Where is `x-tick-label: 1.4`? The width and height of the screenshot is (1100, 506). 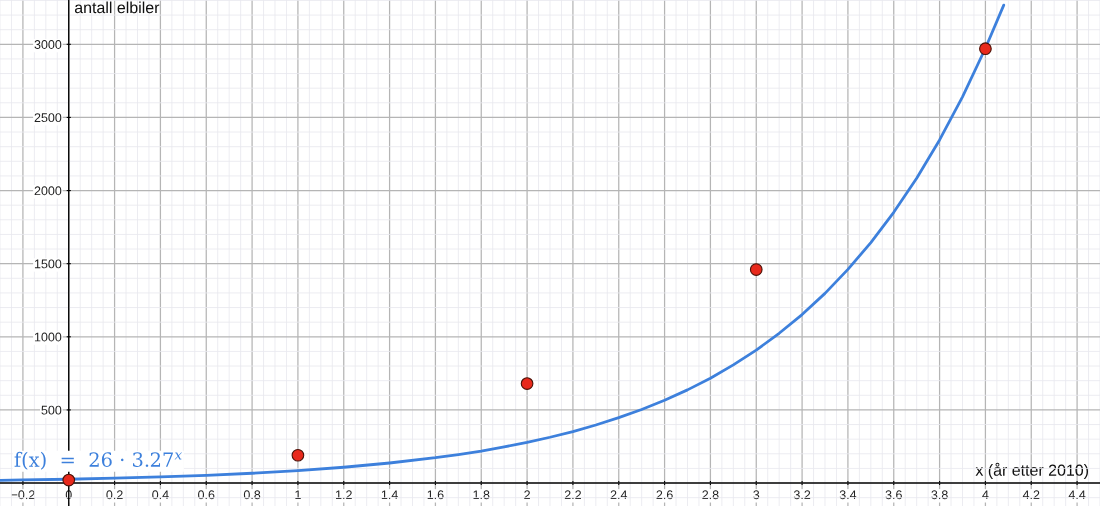
x-tick-label: 1.4 is located at coordinates (389, 495).